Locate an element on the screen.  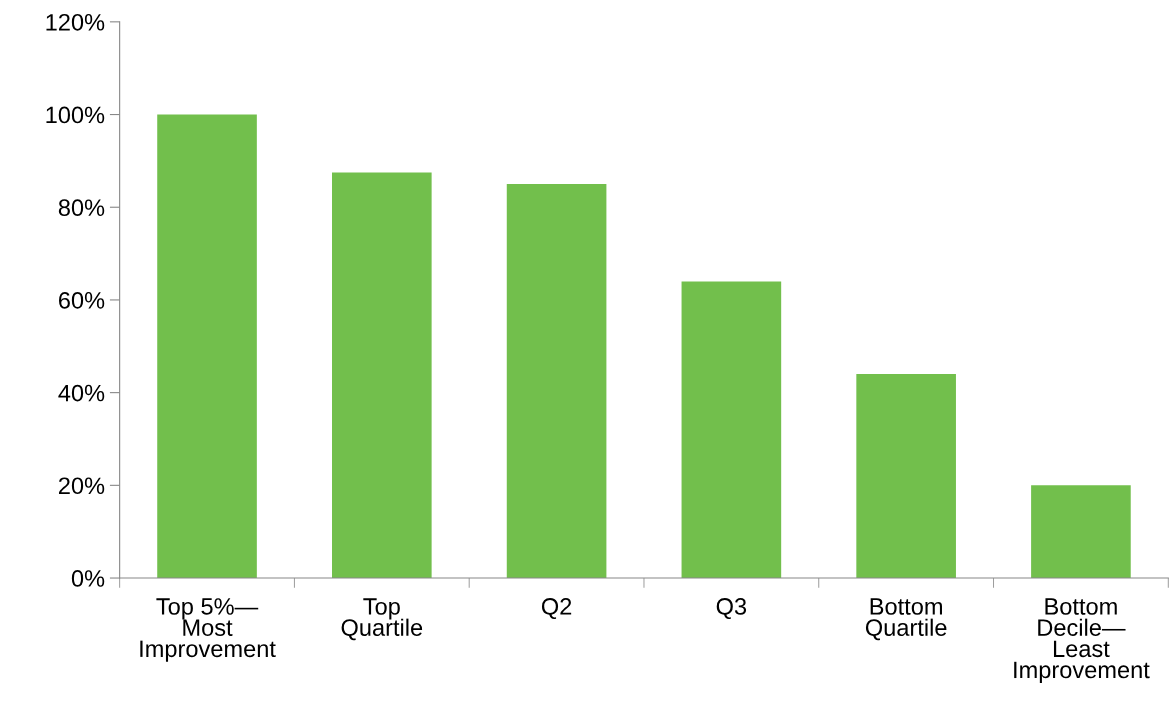
y-tick-label: 40% is located at coordinates (81, 393).